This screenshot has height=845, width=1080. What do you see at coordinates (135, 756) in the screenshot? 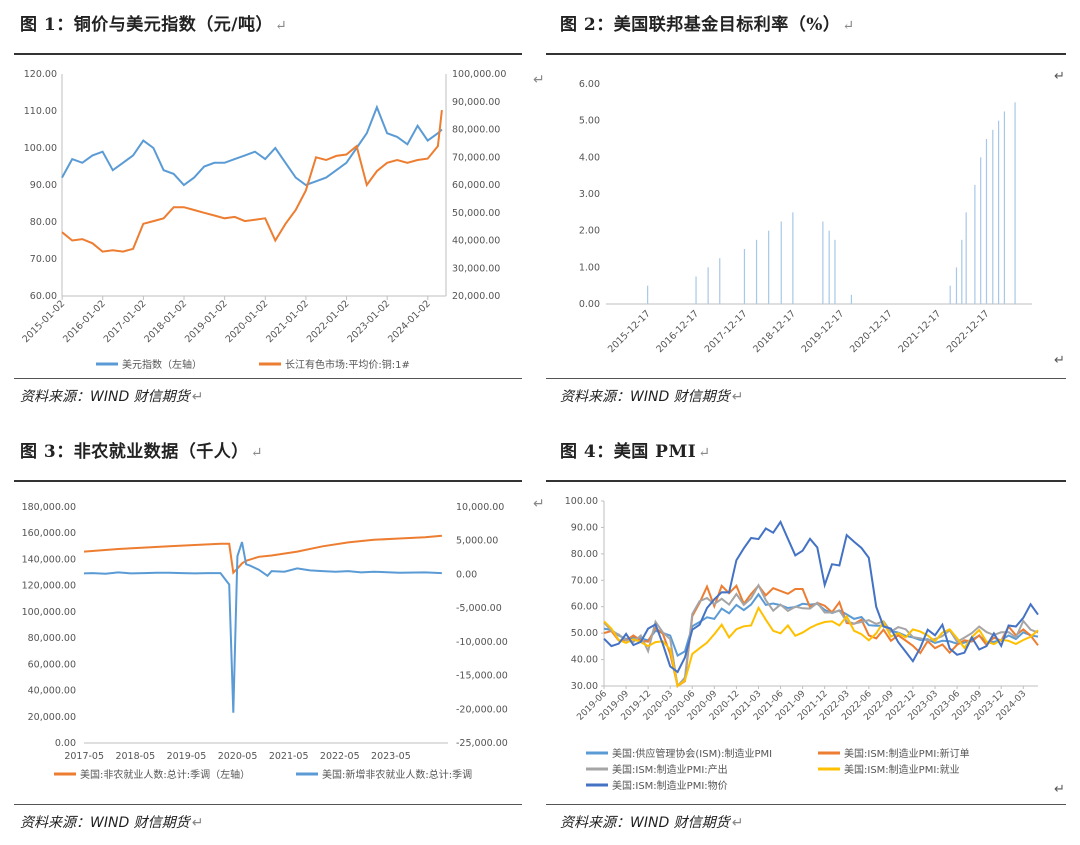
I see `x-tick-label: 2018-05` at bounding box center [135, 756].